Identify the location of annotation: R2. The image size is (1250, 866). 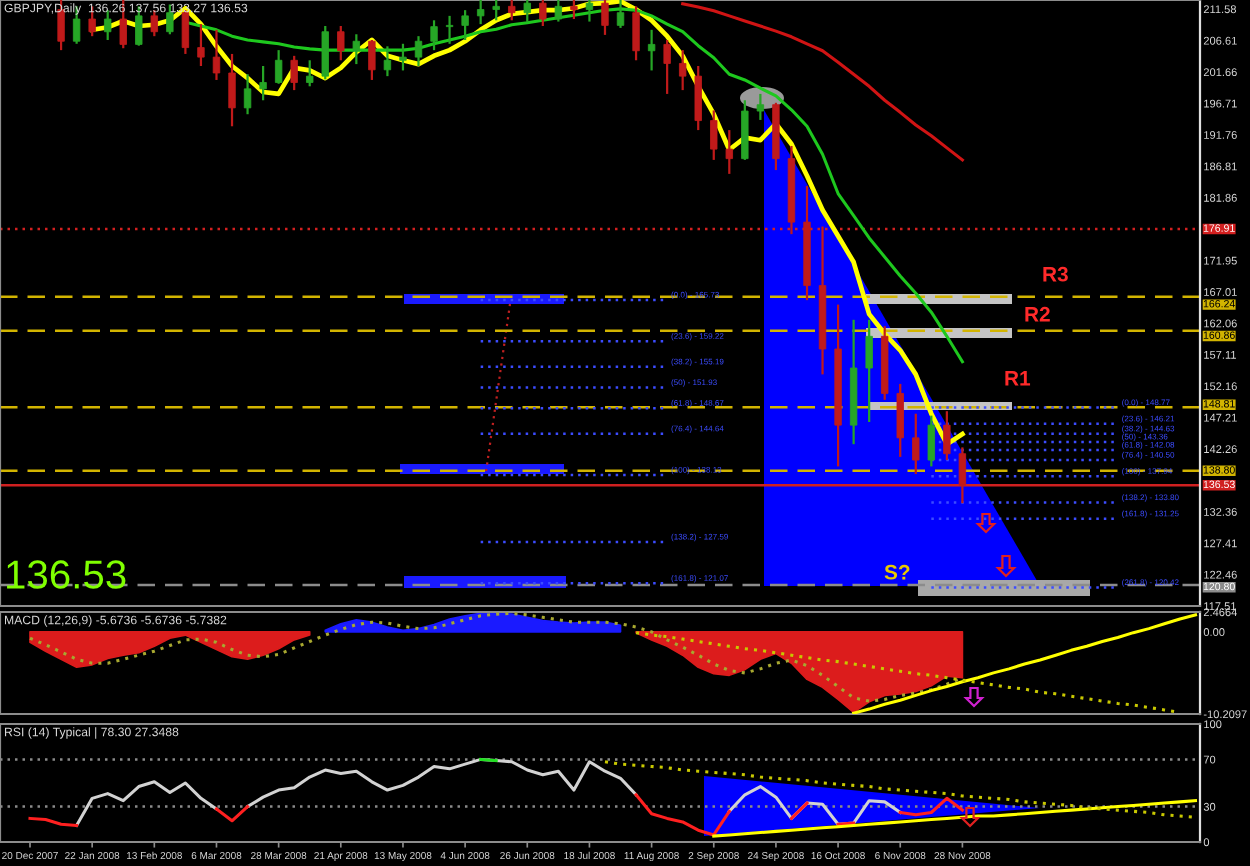
(1037, 314).